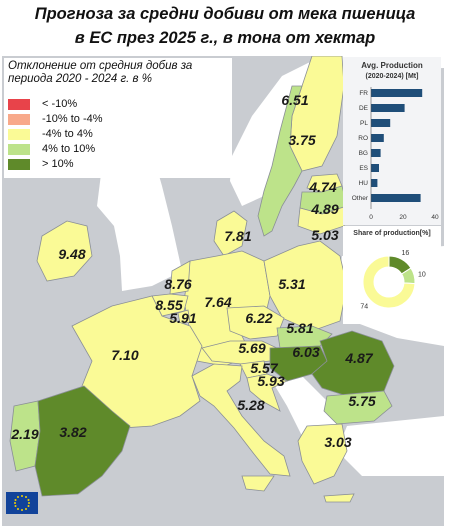  Describe the element at coordinates (364, 123) in the screenshot. I see `production-bar-label: PL` at that location.